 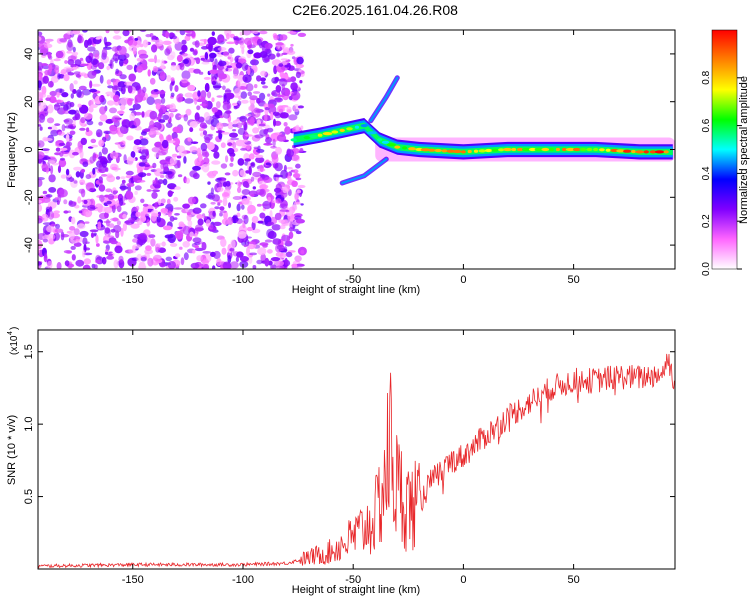 I want to click on spectrogram-ytick-label: -20, so click(x=29, y=197).